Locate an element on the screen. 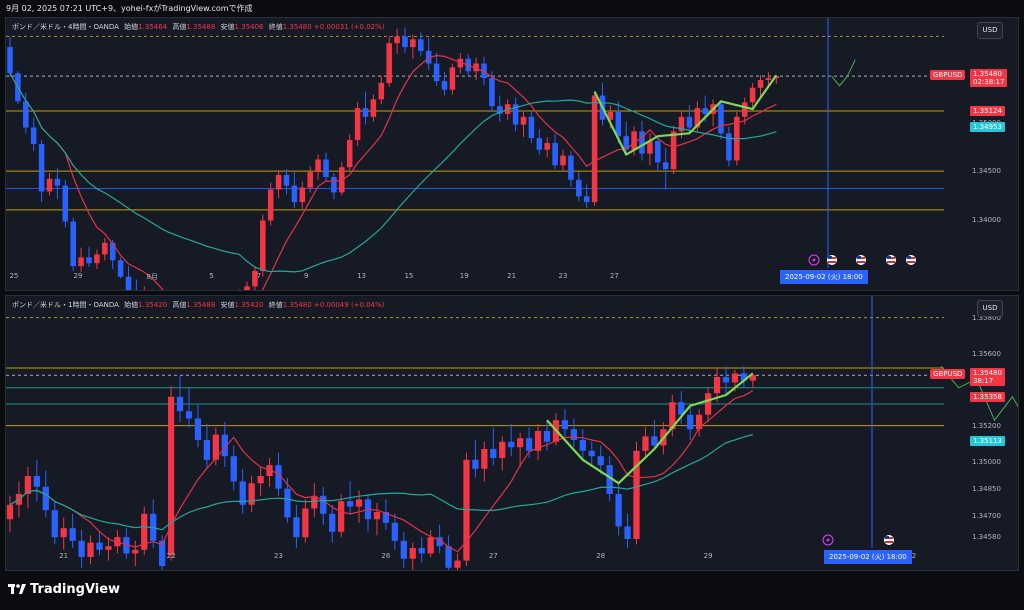 This screenshot has width=1024, height=610. low-label: 安値 is located at coordinates (227, 305).